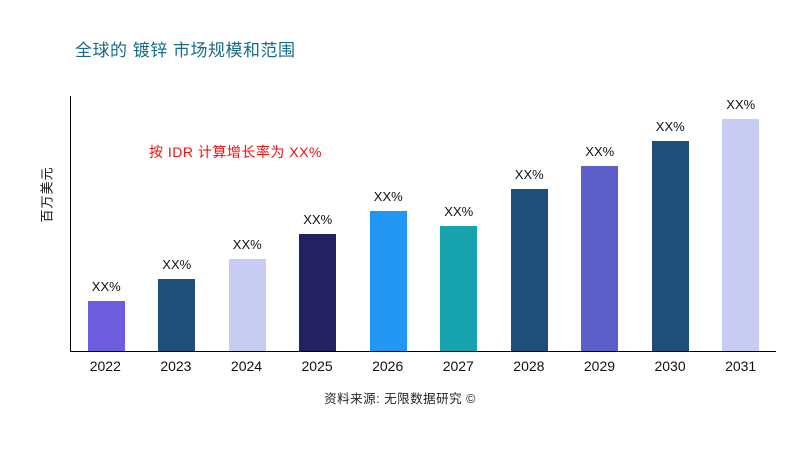 This screenshot has width=800, height=450. I want to click on bar-slot-2022: XX%, so click(106, 223).